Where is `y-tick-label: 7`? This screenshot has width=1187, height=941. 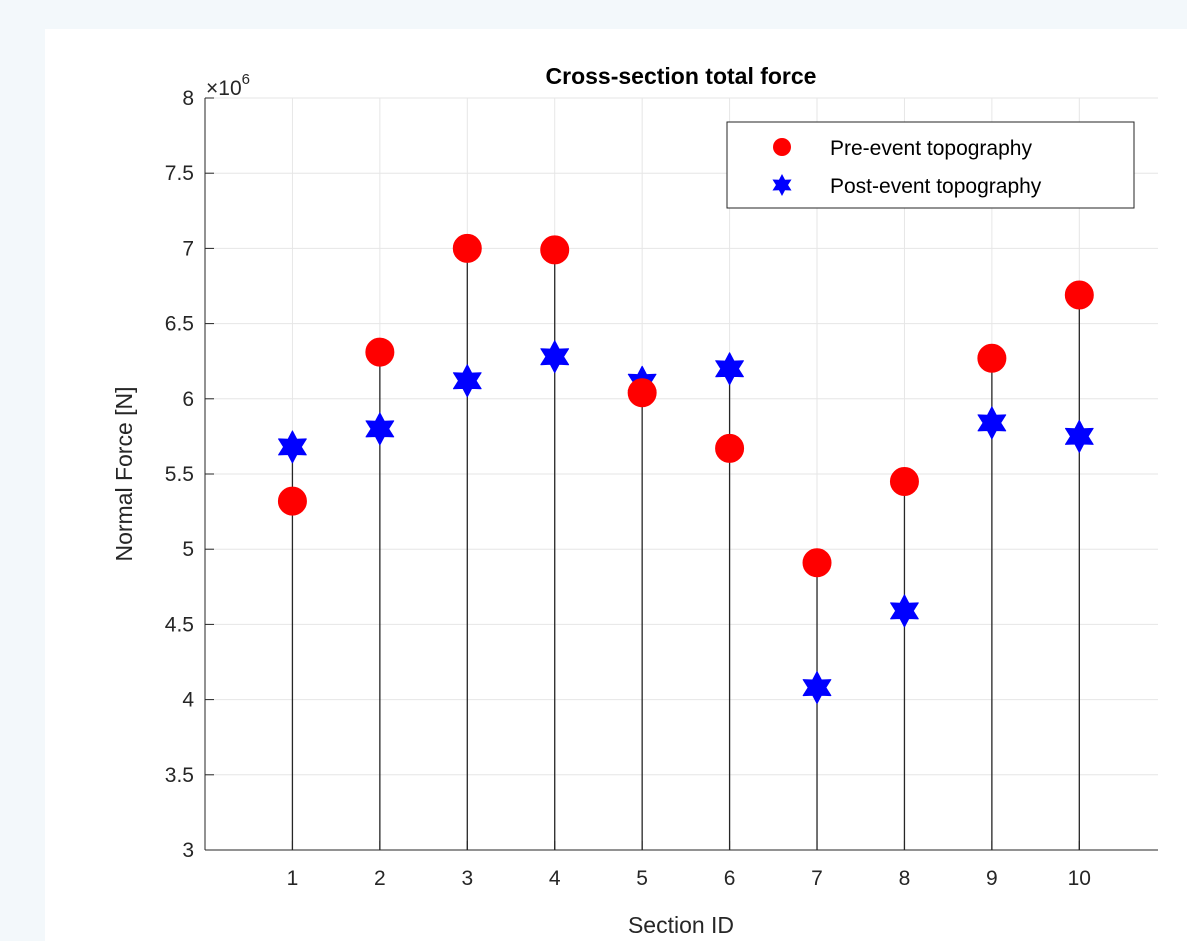
y-tick-label: 7 is located at coordinates (188, 248).